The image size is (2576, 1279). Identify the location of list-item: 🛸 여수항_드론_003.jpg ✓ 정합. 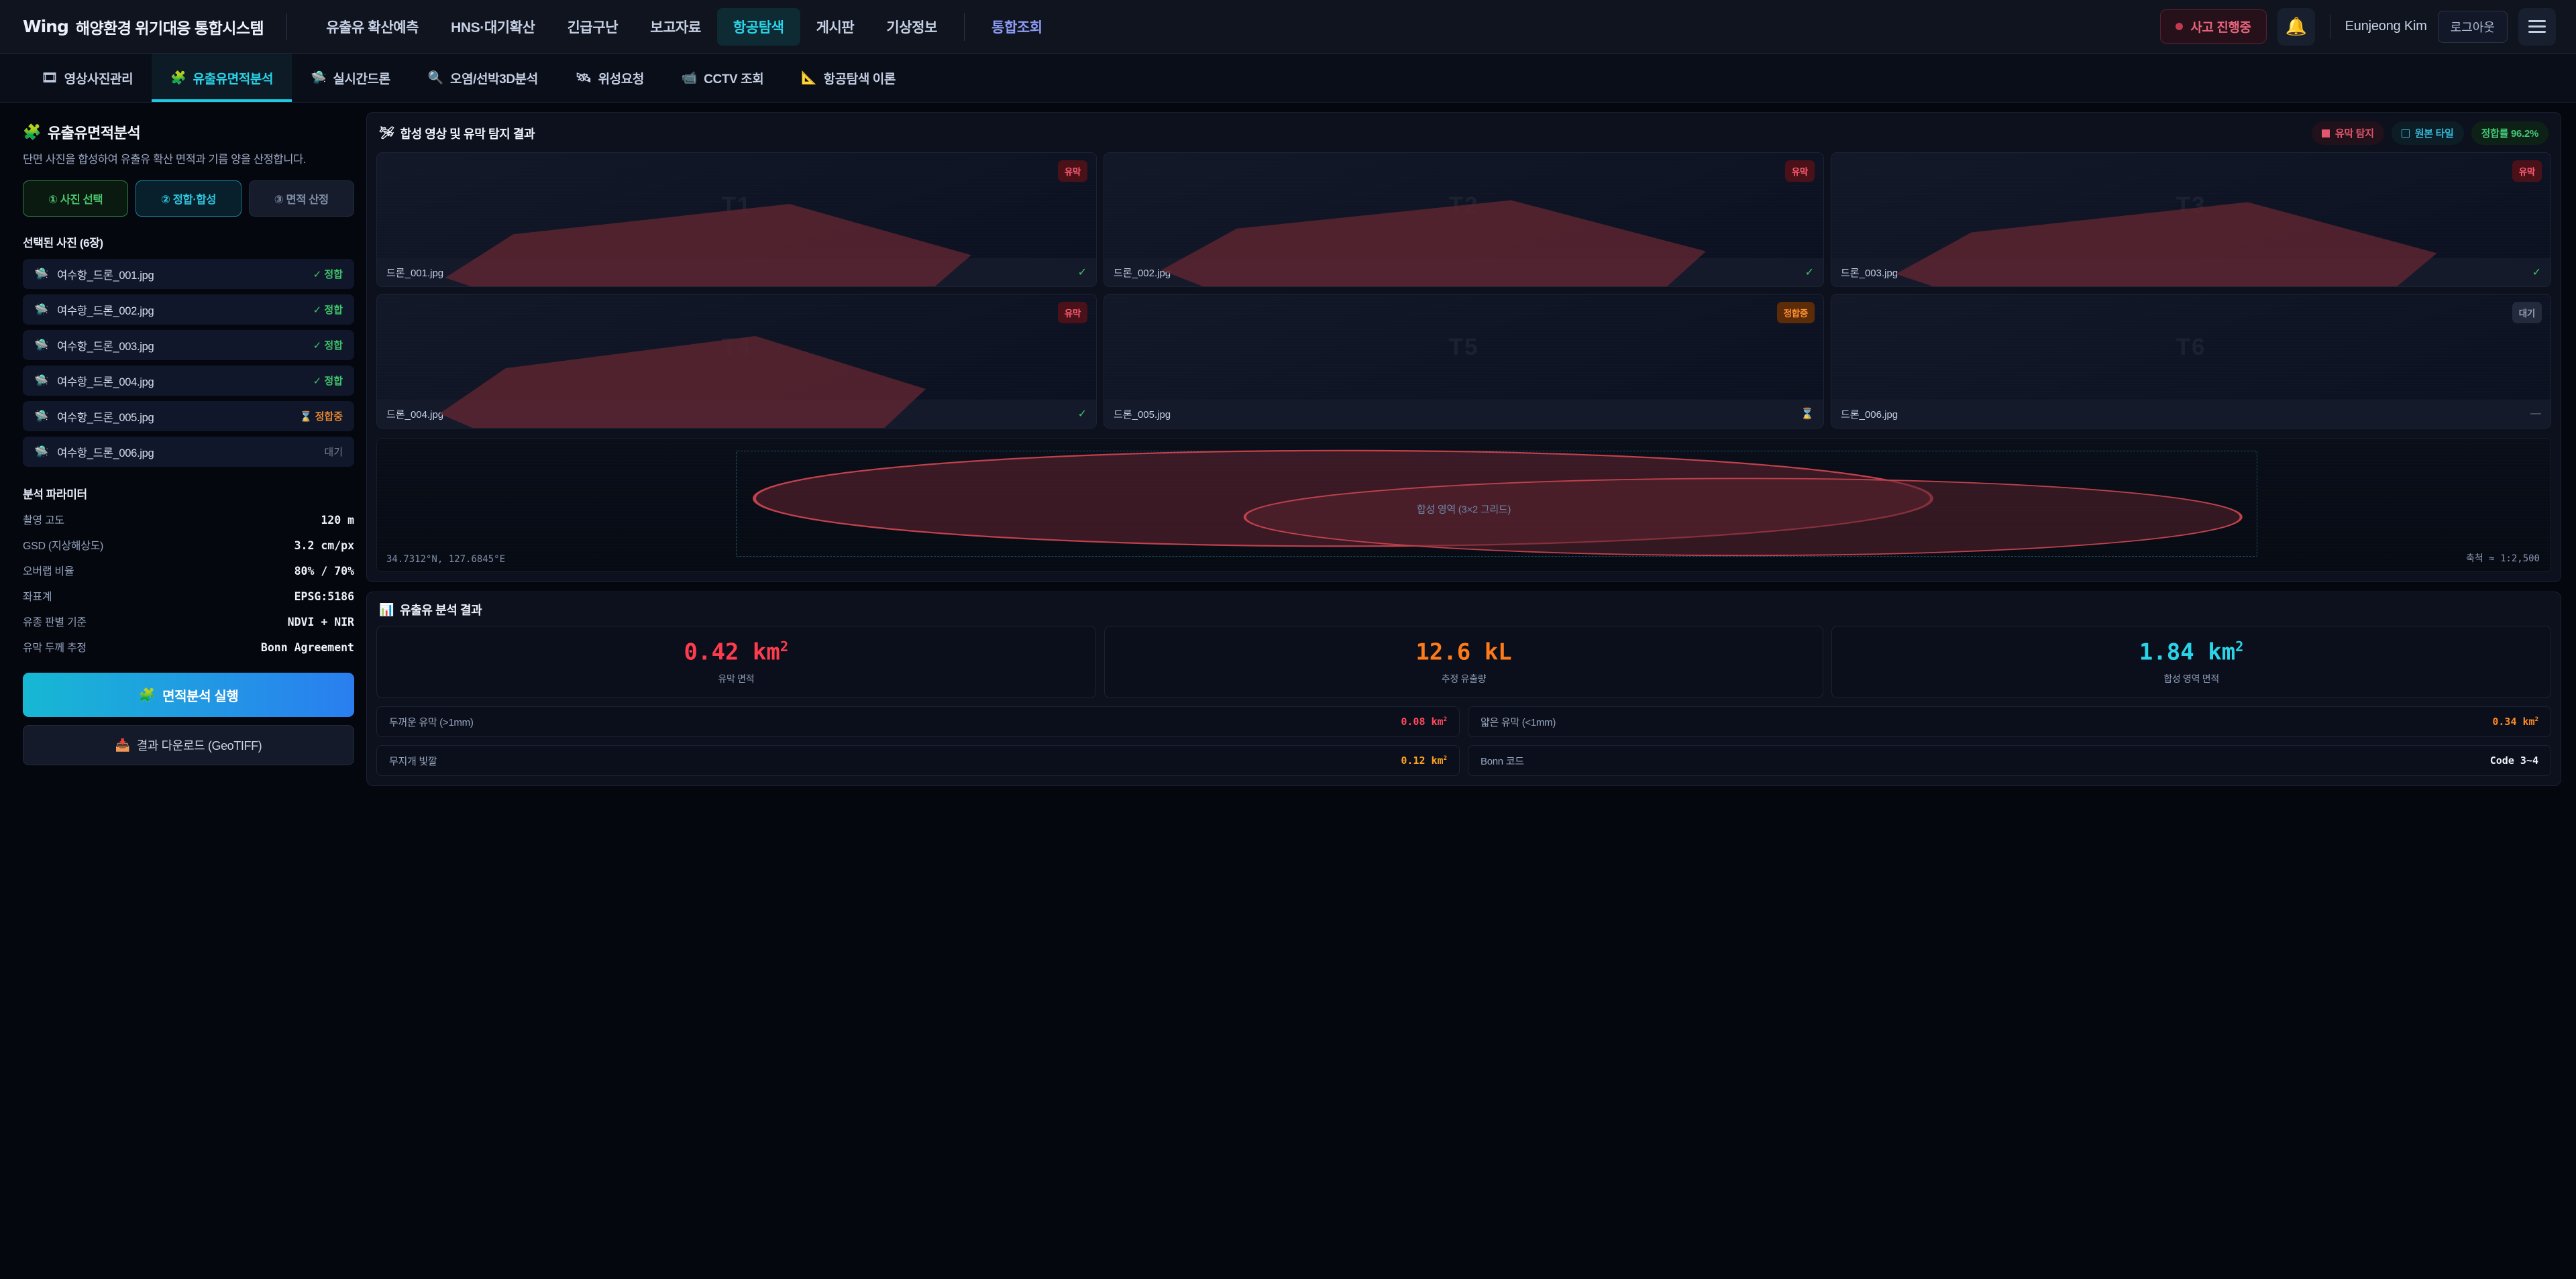
(188, 345).